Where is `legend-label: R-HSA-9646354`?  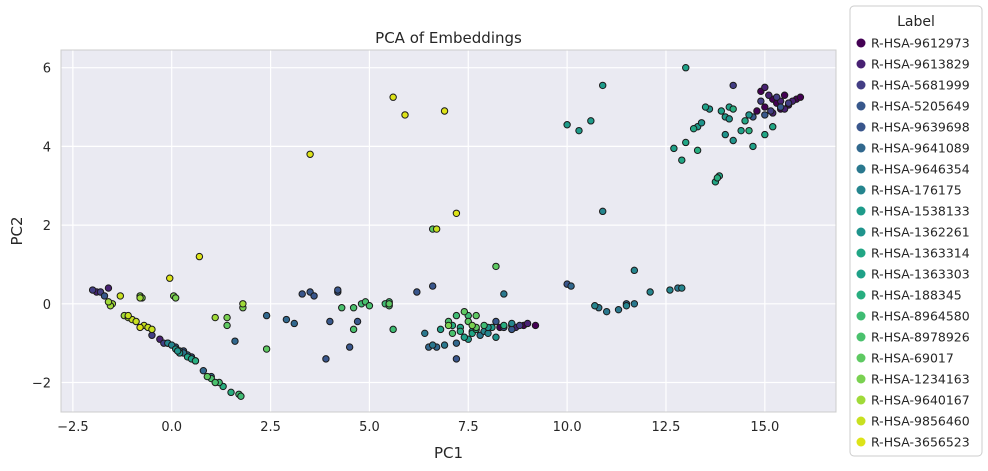 legend-label: R-HSA-9646354 is located at coordinates (920, 169).